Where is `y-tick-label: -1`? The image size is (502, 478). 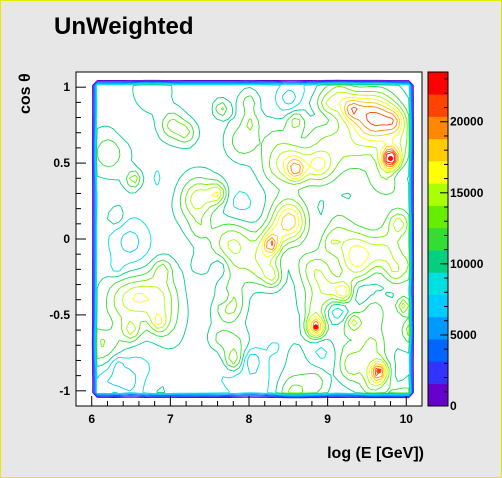
y-tick-label: -1 is located at coordinates (64, 391).